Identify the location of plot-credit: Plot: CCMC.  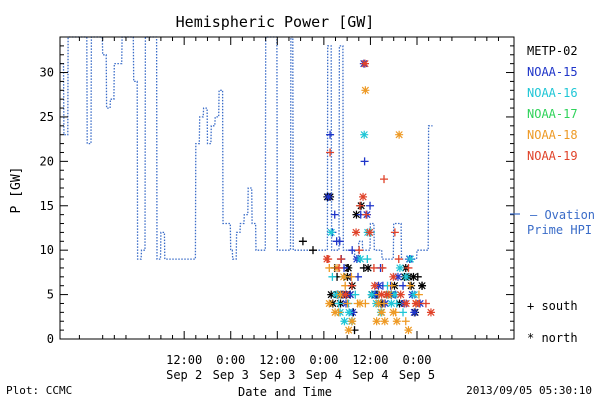
(39, 390).